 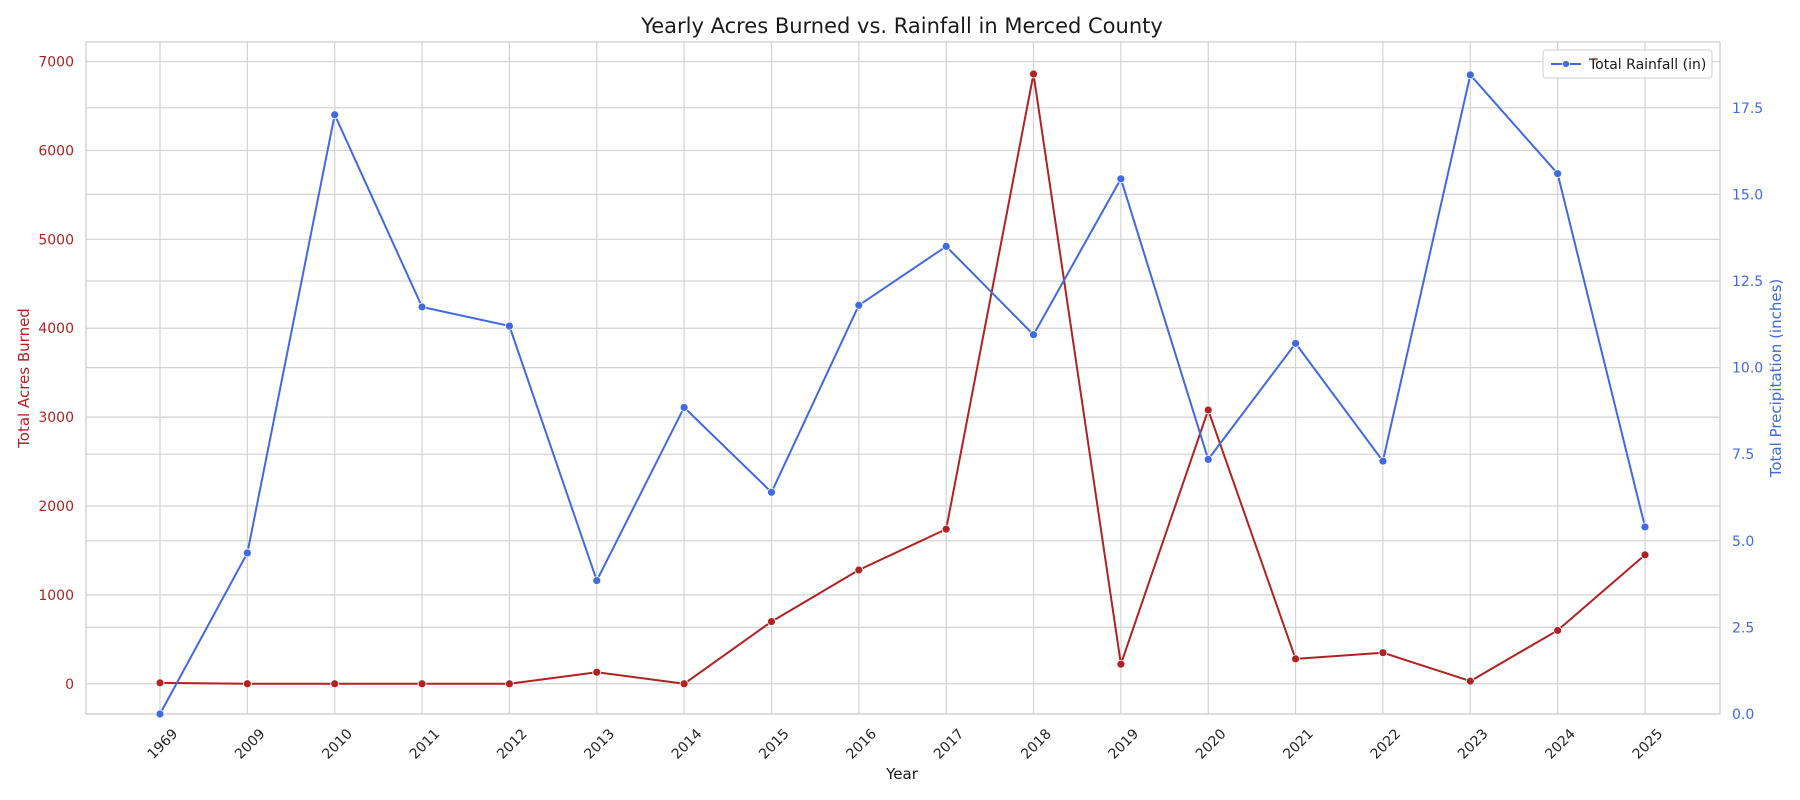 I want to click on right-y-tick-label: 7.5, so click(x=1743, y=455).